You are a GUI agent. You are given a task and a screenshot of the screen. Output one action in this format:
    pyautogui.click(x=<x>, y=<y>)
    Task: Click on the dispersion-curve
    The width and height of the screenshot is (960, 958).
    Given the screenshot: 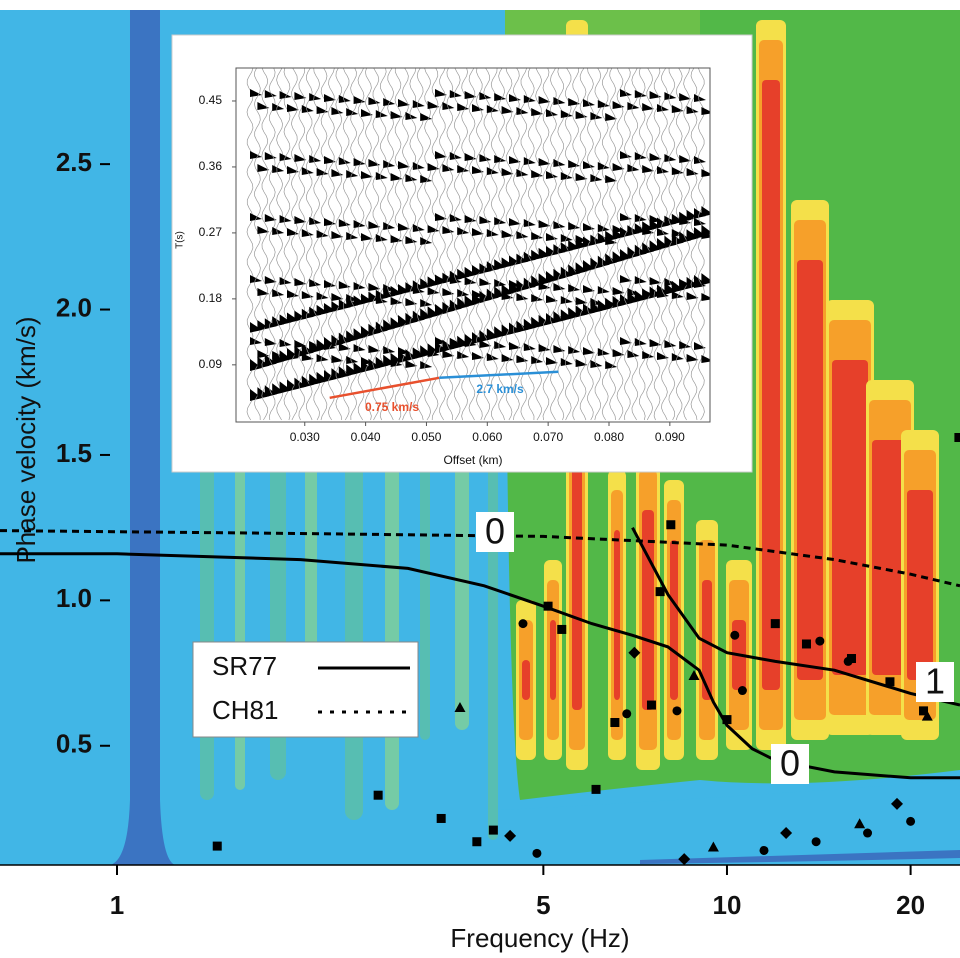 What is the action you would take?
    pyautogui.click(x=795, y=616)
    